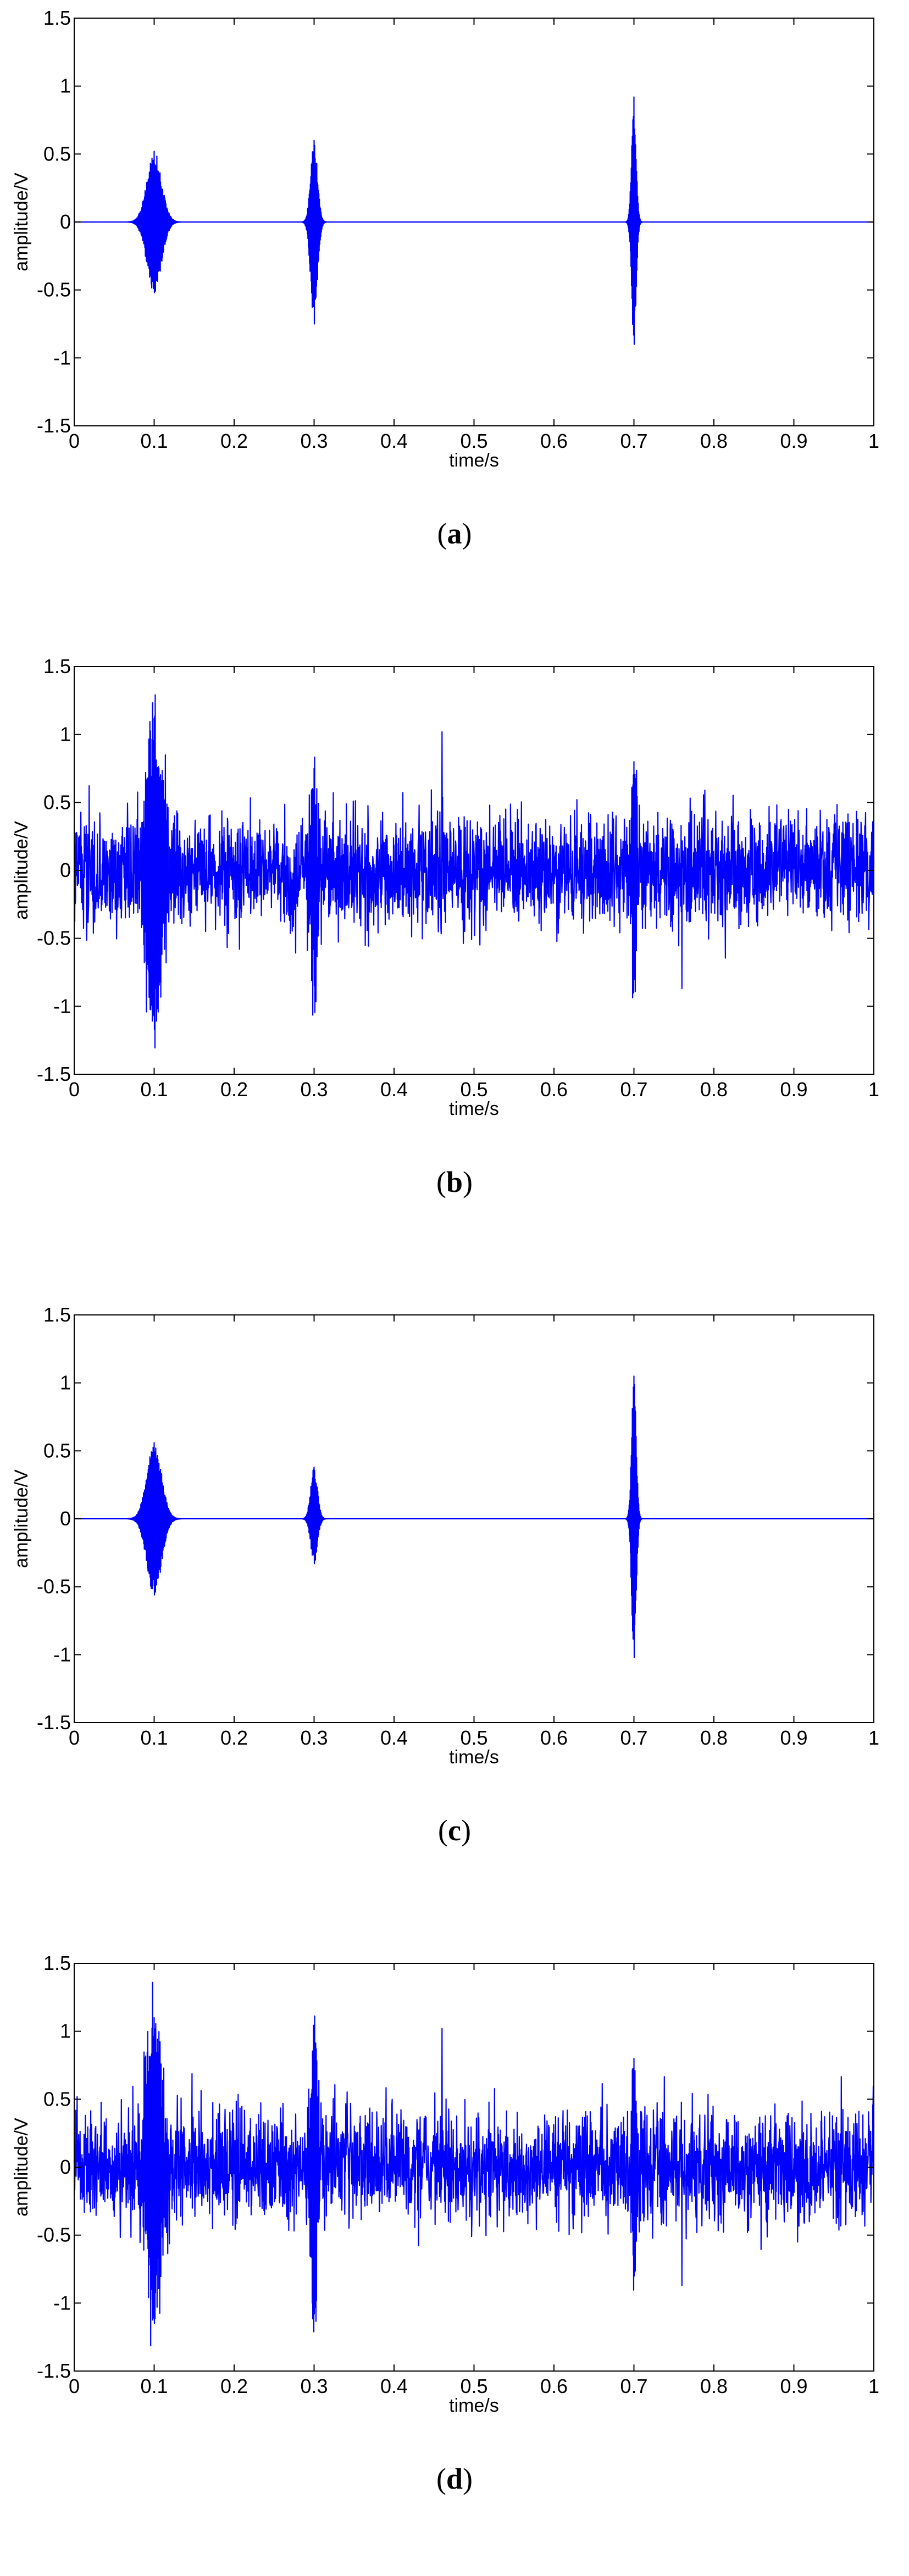  Describe the element at coordinates (454, 1830) in the screenshot. I see `panel-caption-c: (c)` at that location.